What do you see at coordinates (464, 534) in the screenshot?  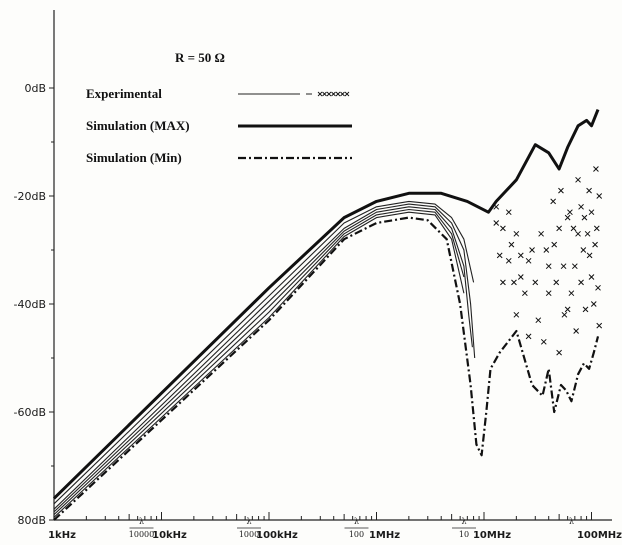 I see `x-fraction-denominator: 10` at bounding box center [464, 534].